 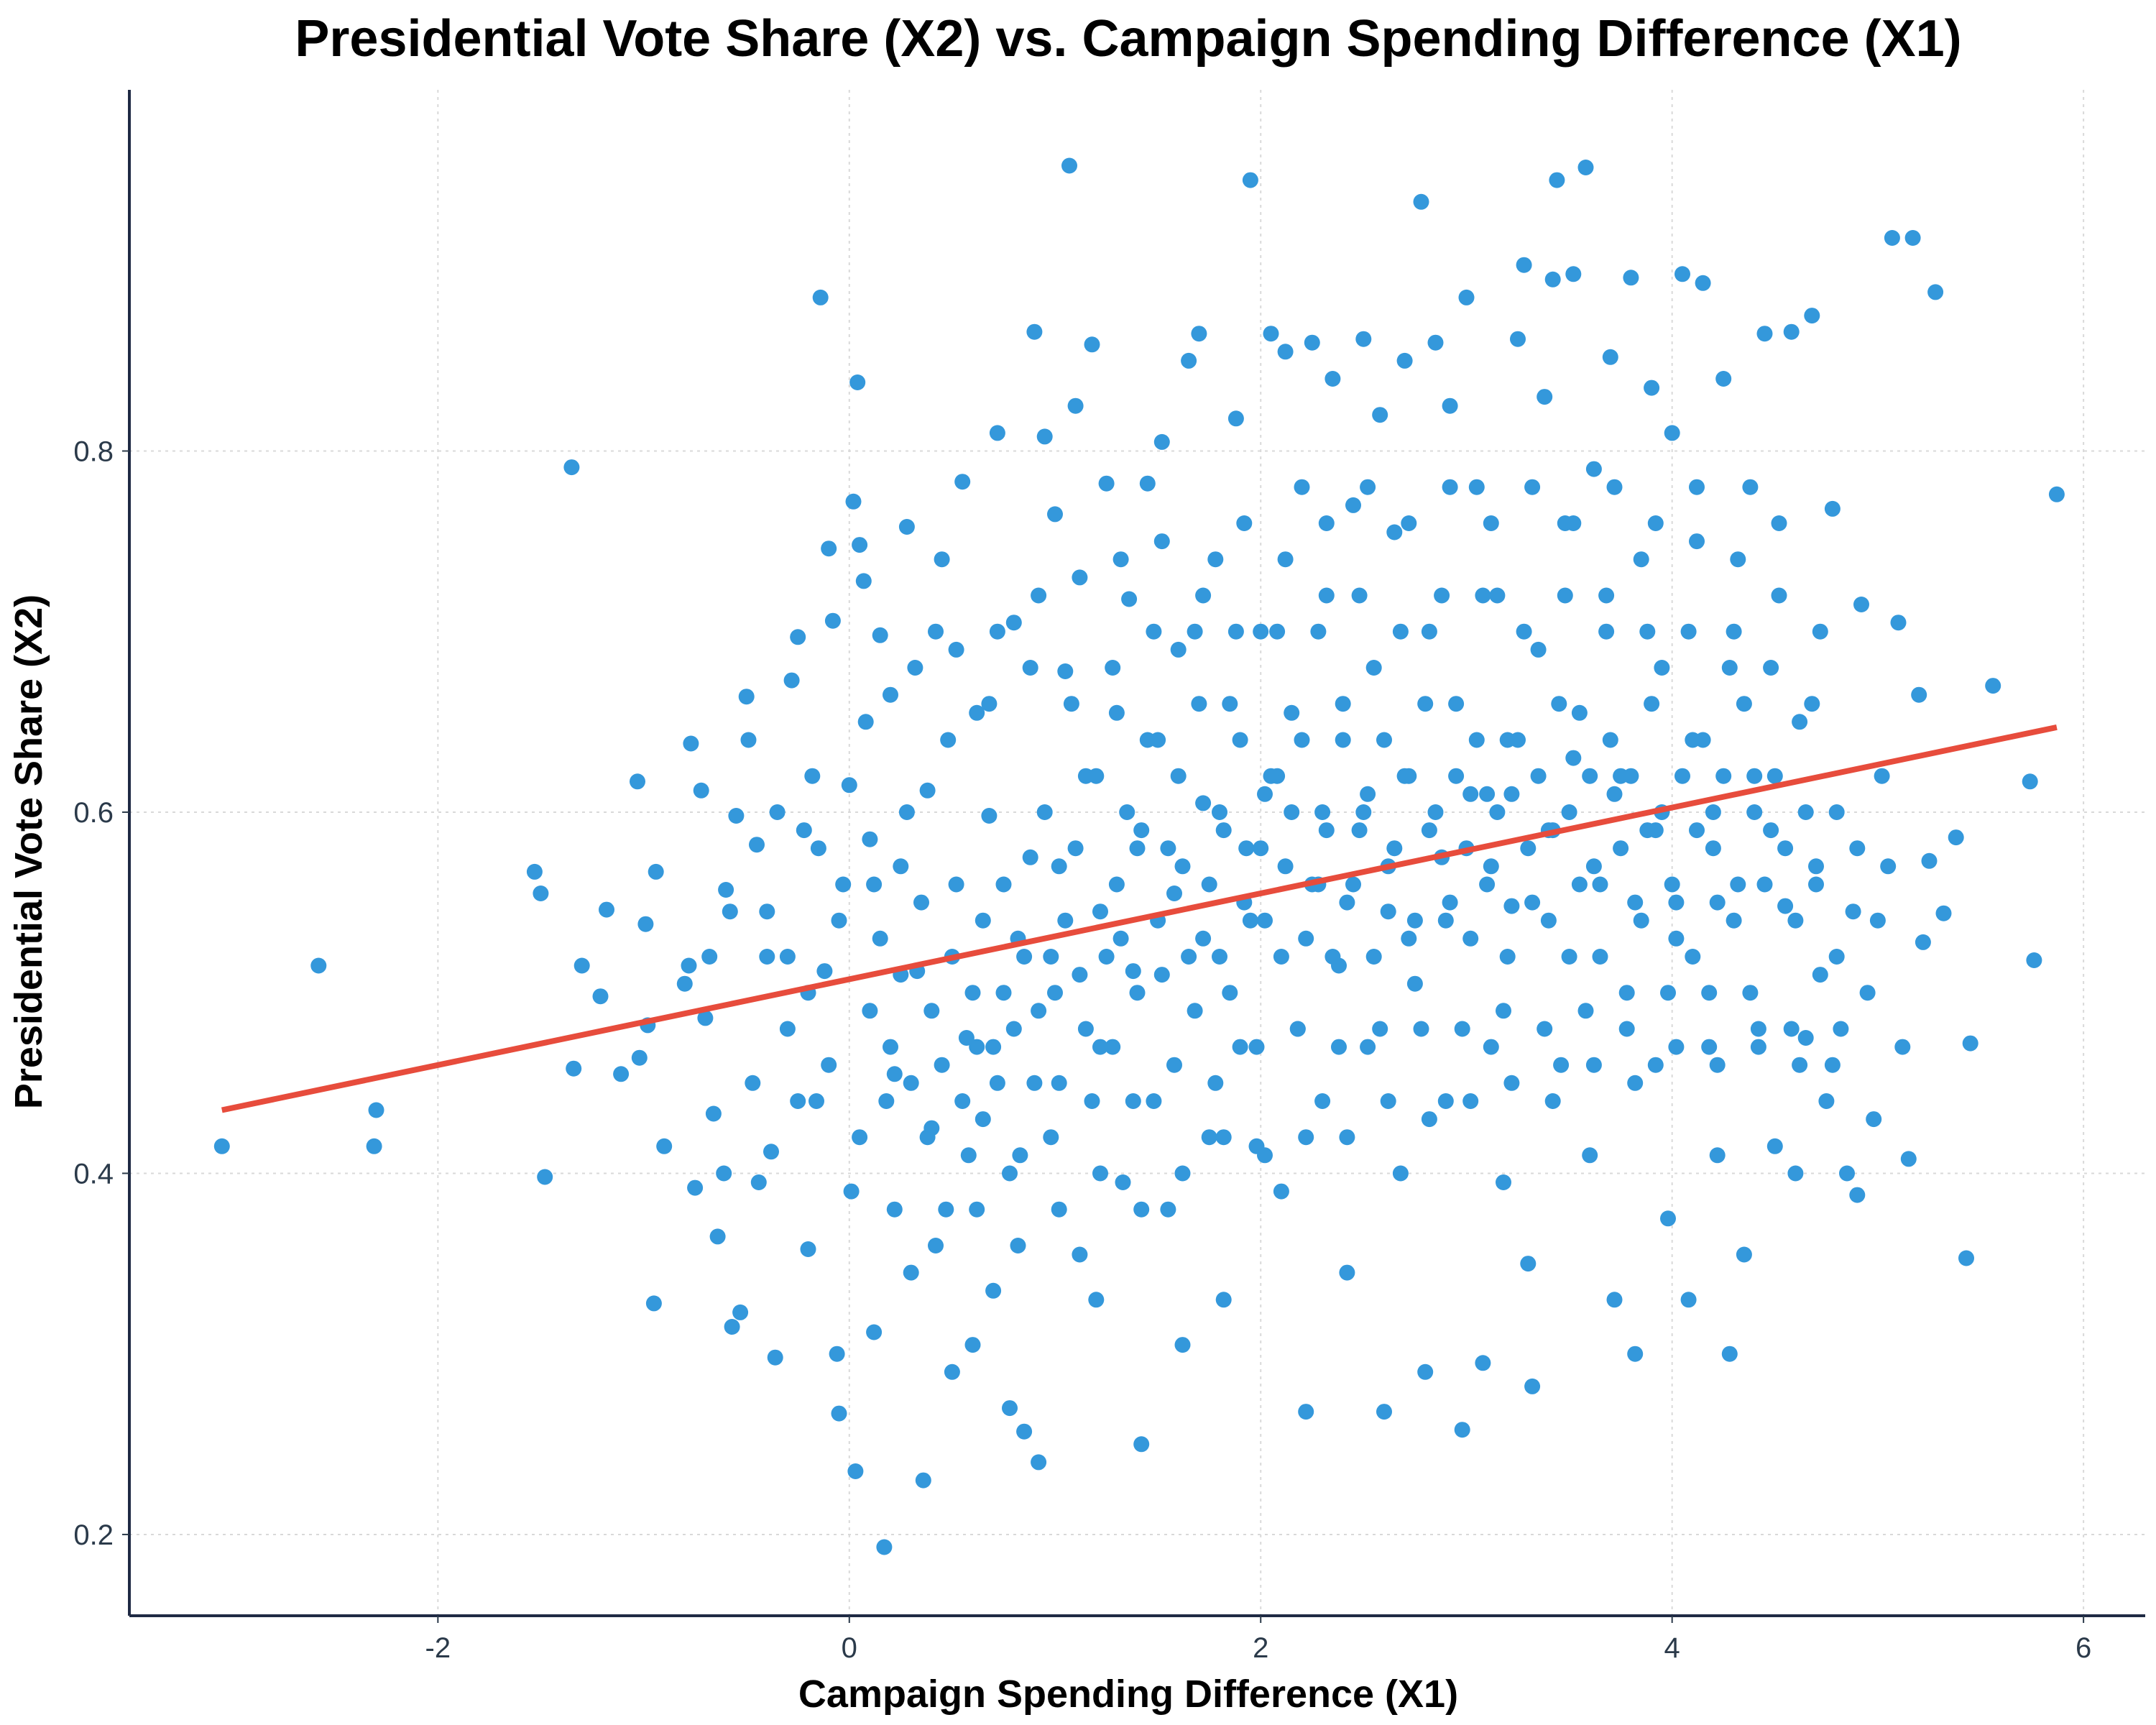 I want to click on x-tick-label: 0, so click(x=850, y=1648).